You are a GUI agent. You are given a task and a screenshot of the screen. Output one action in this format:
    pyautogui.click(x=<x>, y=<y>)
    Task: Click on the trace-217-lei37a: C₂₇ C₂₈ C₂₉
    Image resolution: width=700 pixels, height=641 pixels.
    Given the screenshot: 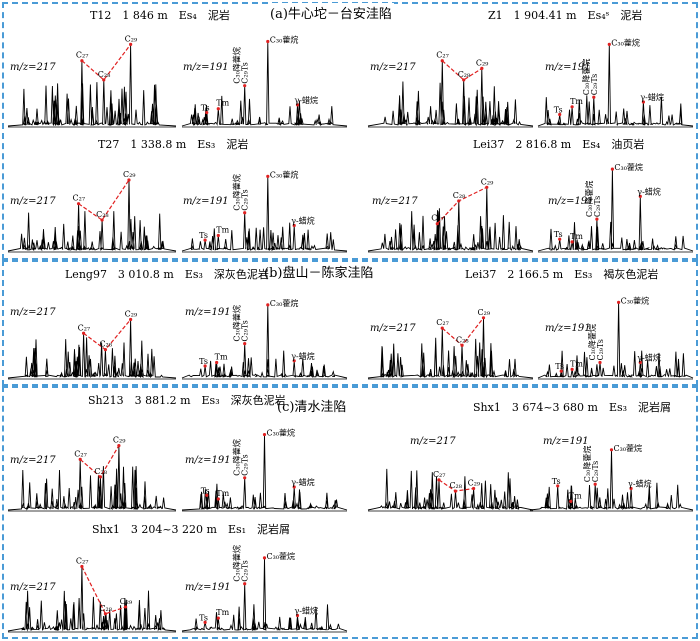 What is the action you would take?
    pyautogui.click(x=450, y=215)
    